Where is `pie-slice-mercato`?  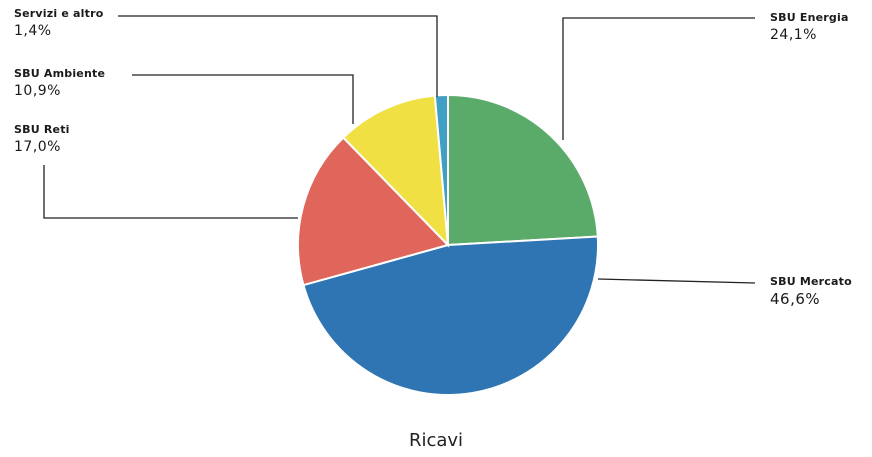 pie-slice-mercato is located at coordinates (450, 315).